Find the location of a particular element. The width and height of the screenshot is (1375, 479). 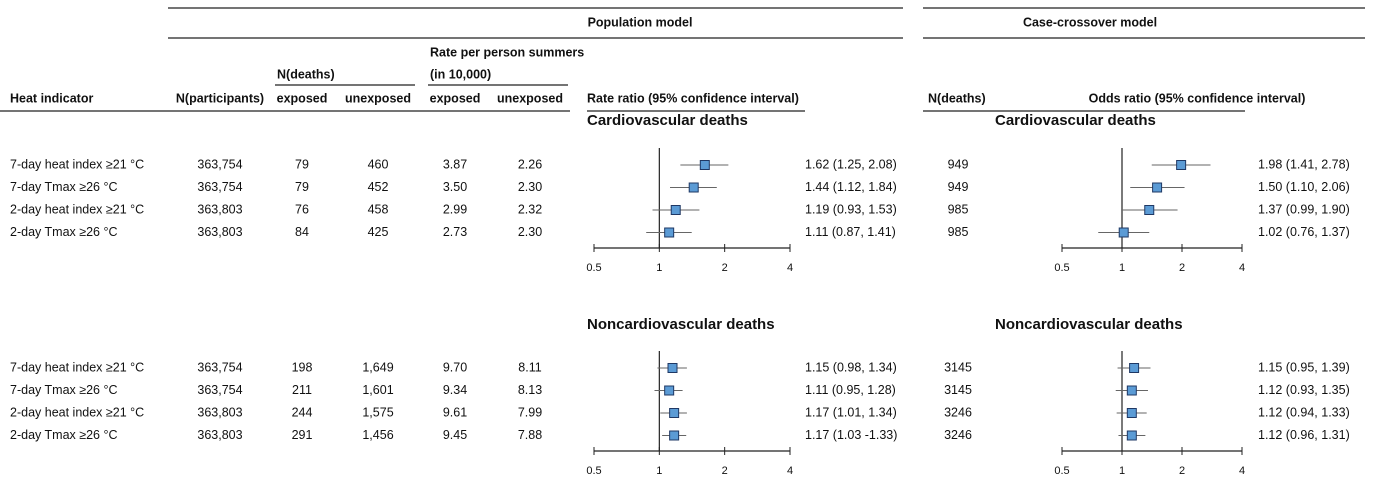

cell: 3246 is located at coordinates (958, 435).